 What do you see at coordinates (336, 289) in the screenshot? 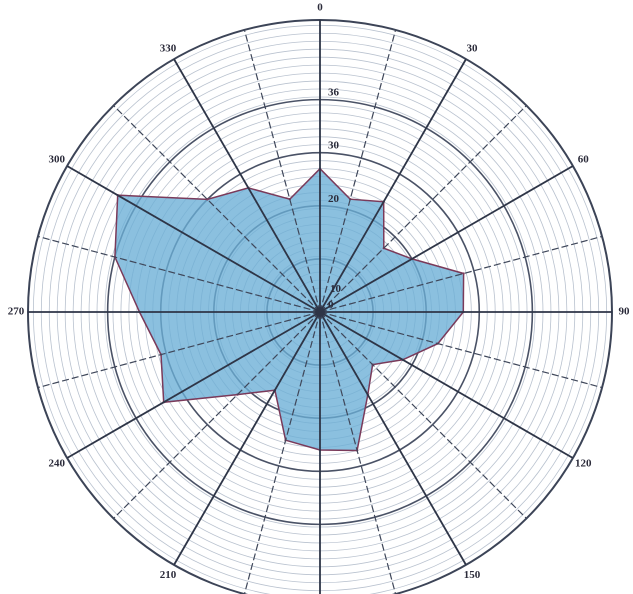
I see `radial-tick-label: 10` at bounding box center [336, 289].